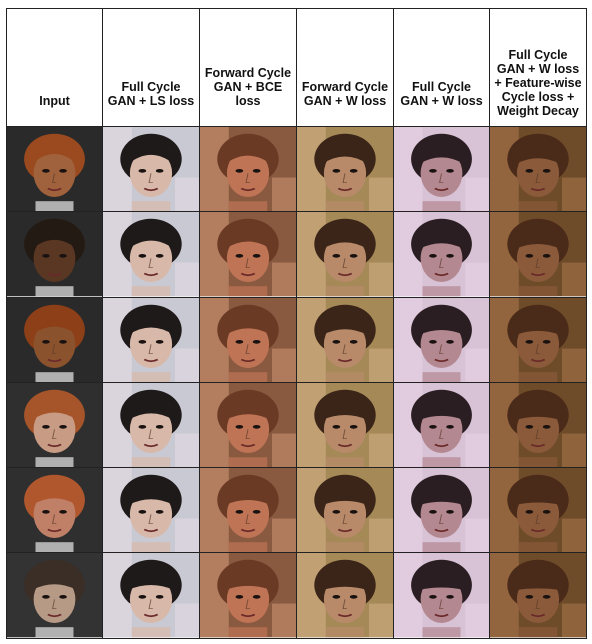 This screenshot has width=592, height=644. I want to click on header-label: Forward Cycle GAN + W loss, so click(345, 94).